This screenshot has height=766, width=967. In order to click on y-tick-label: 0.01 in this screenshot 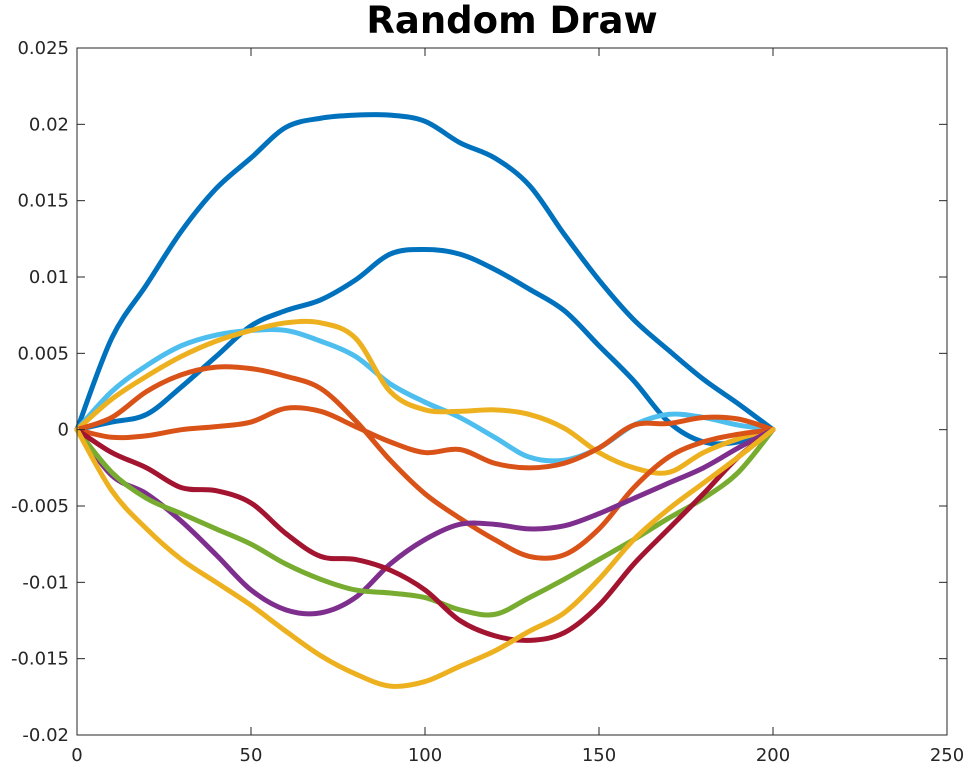, I will do `click(49, 277)`.